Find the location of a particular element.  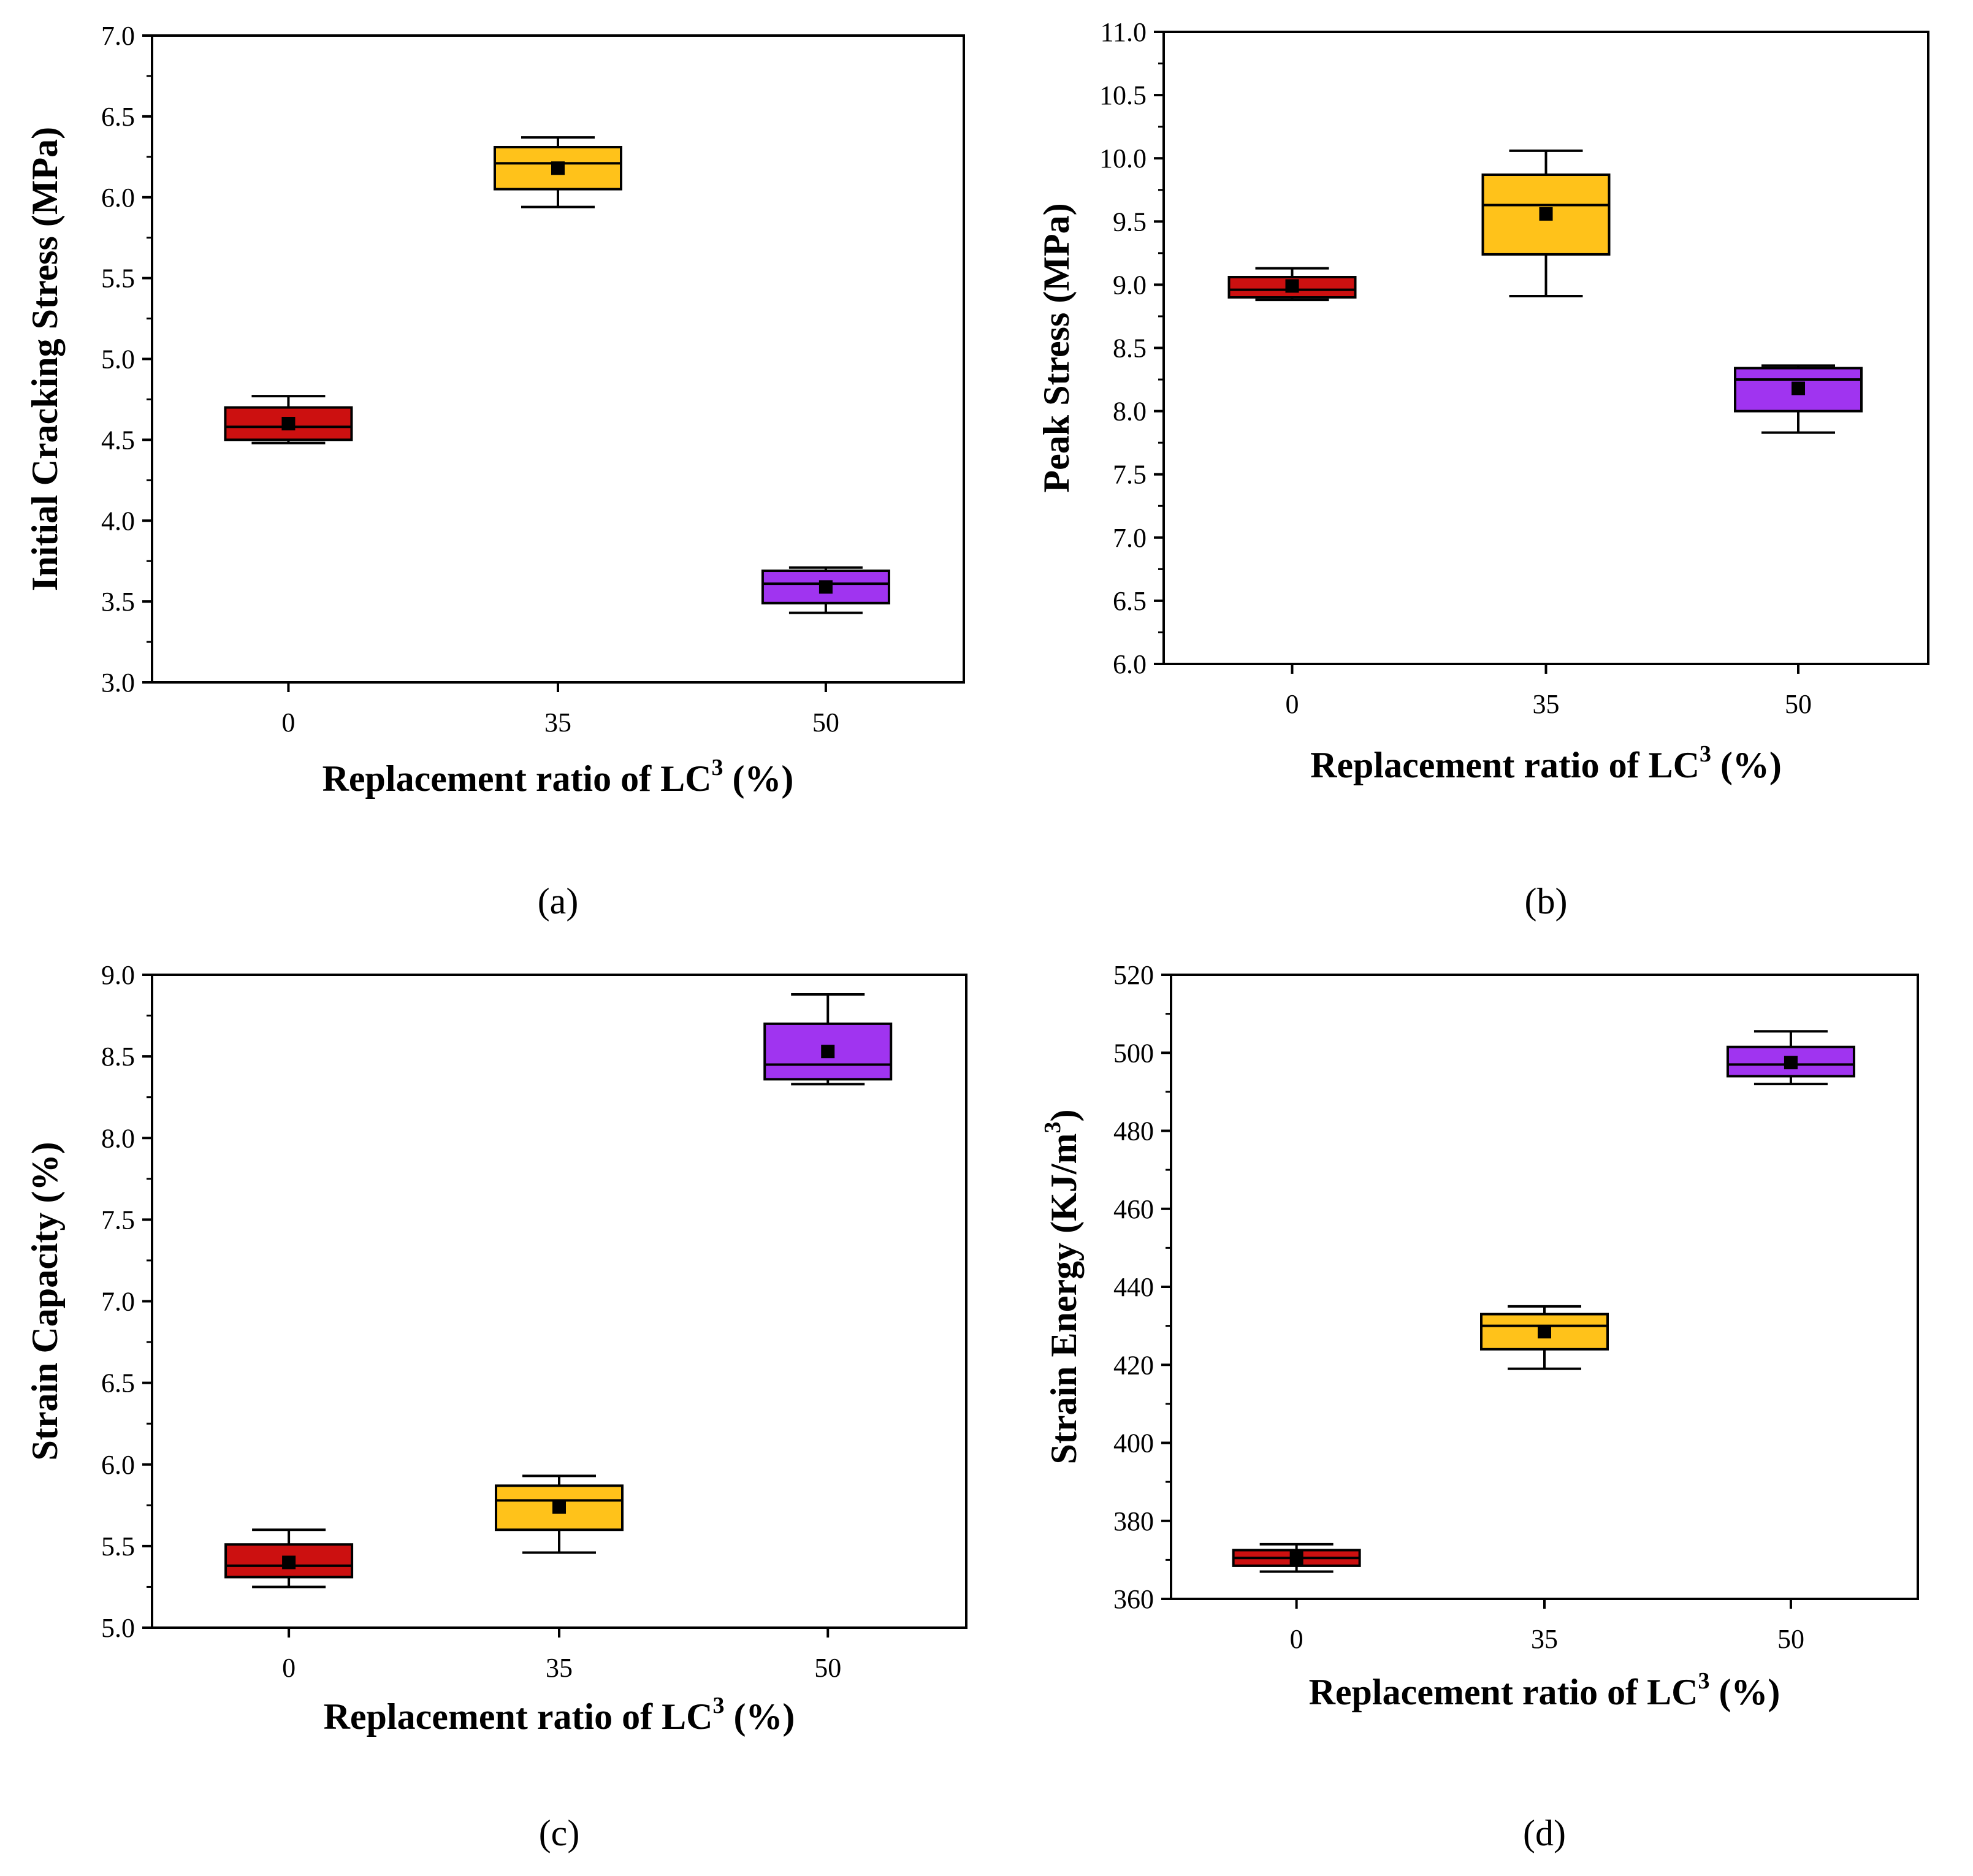

panel-label: (b) is located at coordinates (1546, 901).